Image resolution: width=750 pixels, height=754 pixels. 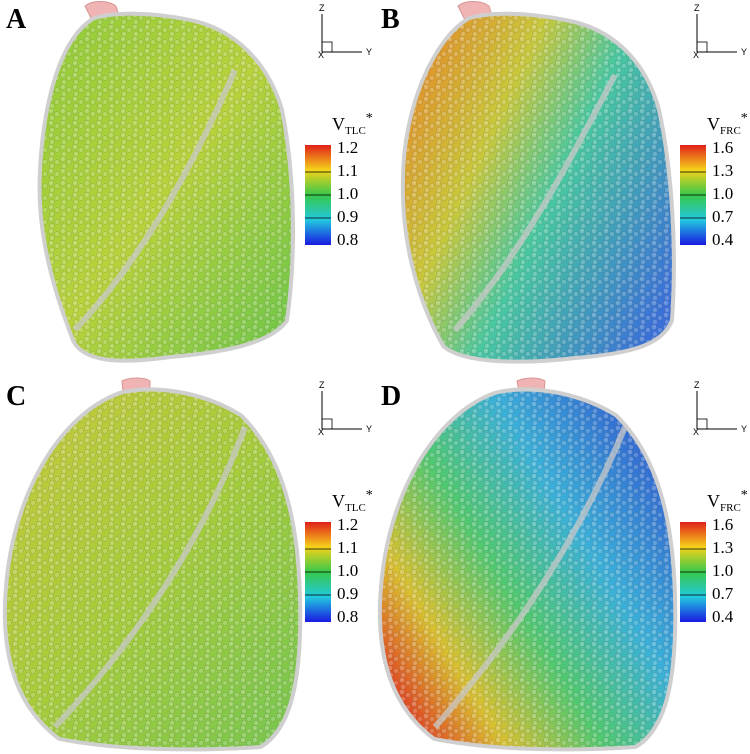 I want to click on panel-label: A, so click(x=16, y=19).